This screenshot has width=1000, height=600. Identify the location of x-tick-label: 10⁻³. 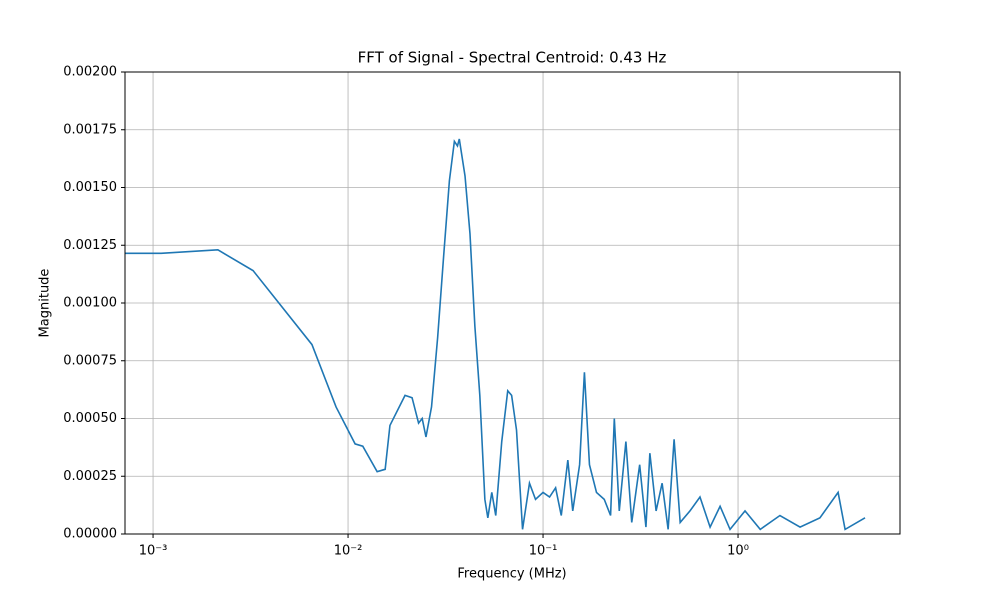
(153, 551).